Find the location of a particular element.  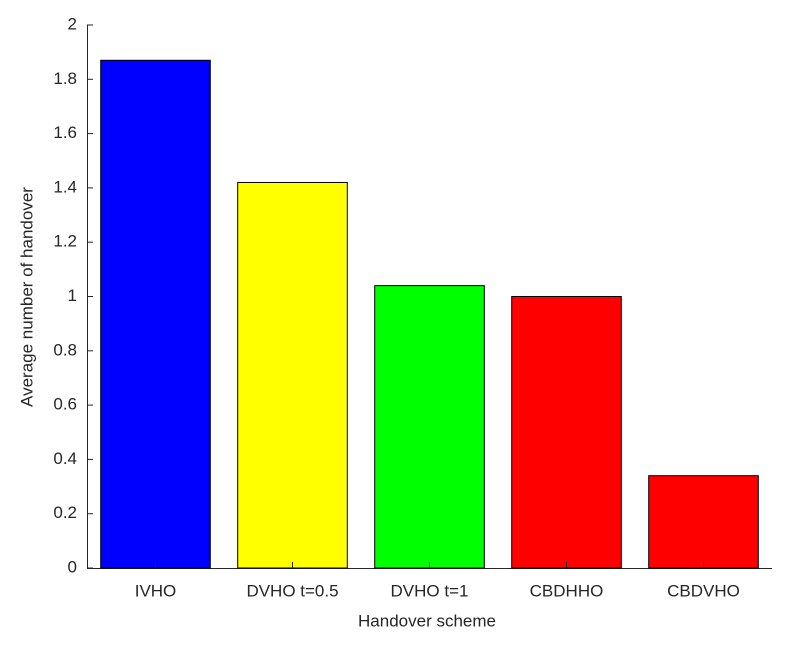

y-tick-label: 0.4 is located at coordinates (65, 458).